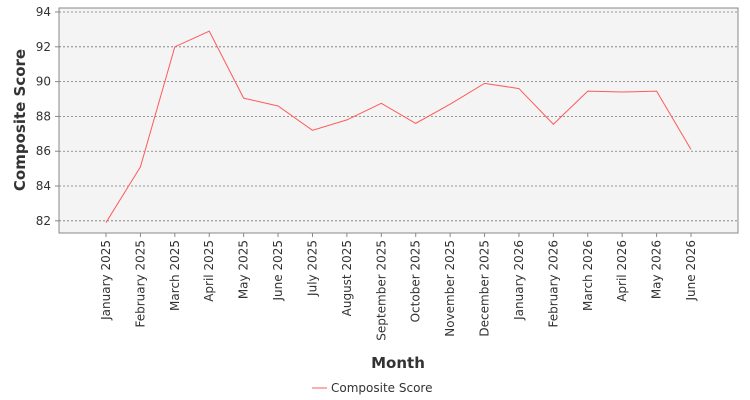 The width and height of the screenshot is (750, 400). Describe the element at coordinates (485, 288) in the screenshot. I see `x-tick-label: December 2025` at that location.